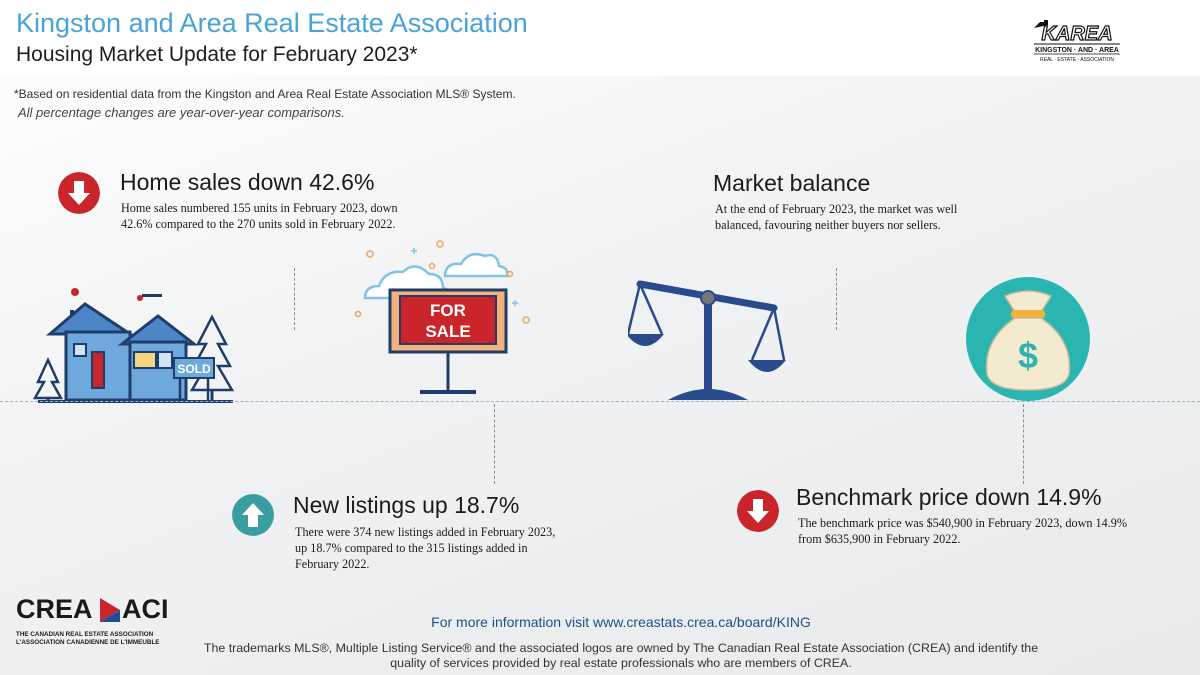 The height and width of the screenshot is (675, 1200). What do you see at coordinates (447, 331) in the screenshot?
I see `for-sale-text-line2: SALE` at bounding box center [447, 331].